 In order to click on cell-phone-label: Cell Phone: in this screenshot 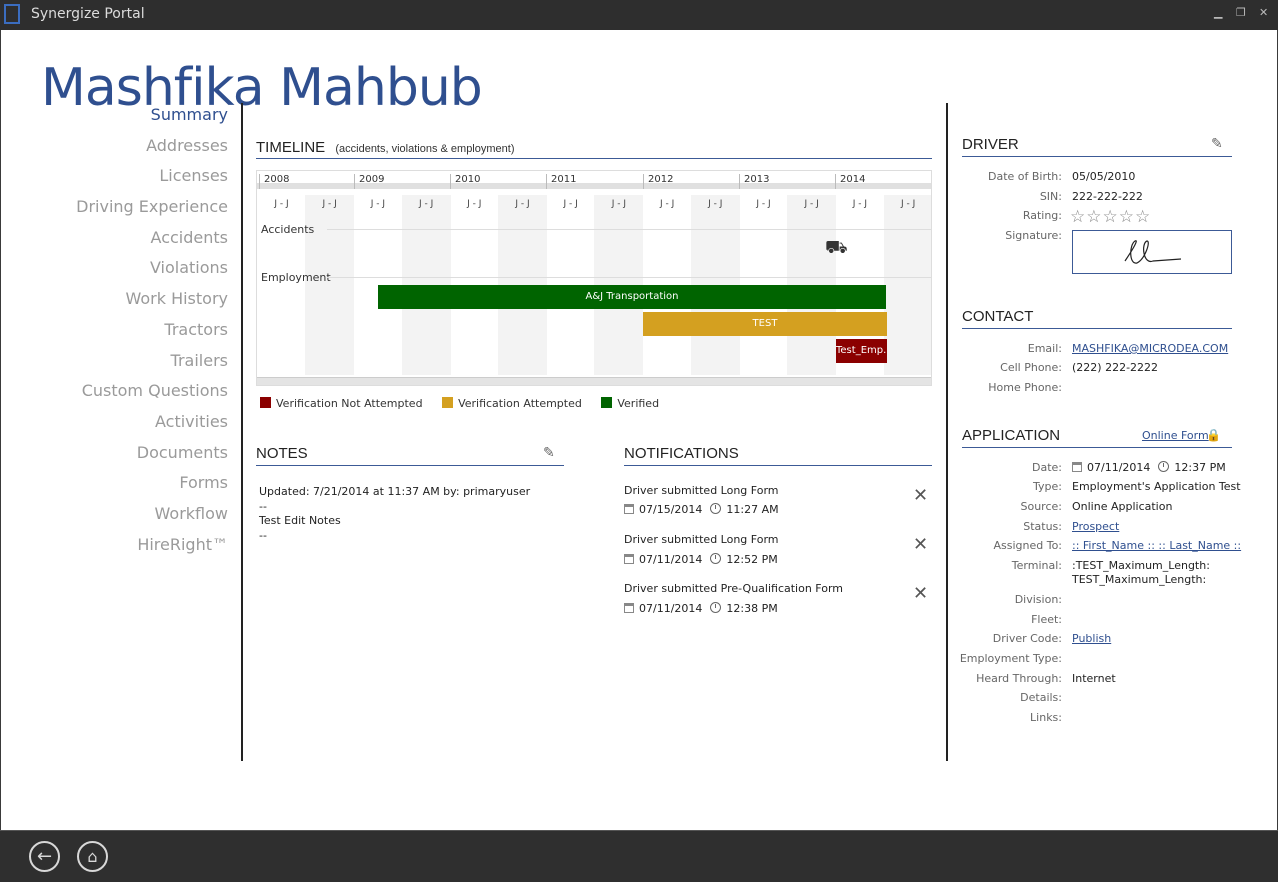, I will do `click(1031, 367)`.